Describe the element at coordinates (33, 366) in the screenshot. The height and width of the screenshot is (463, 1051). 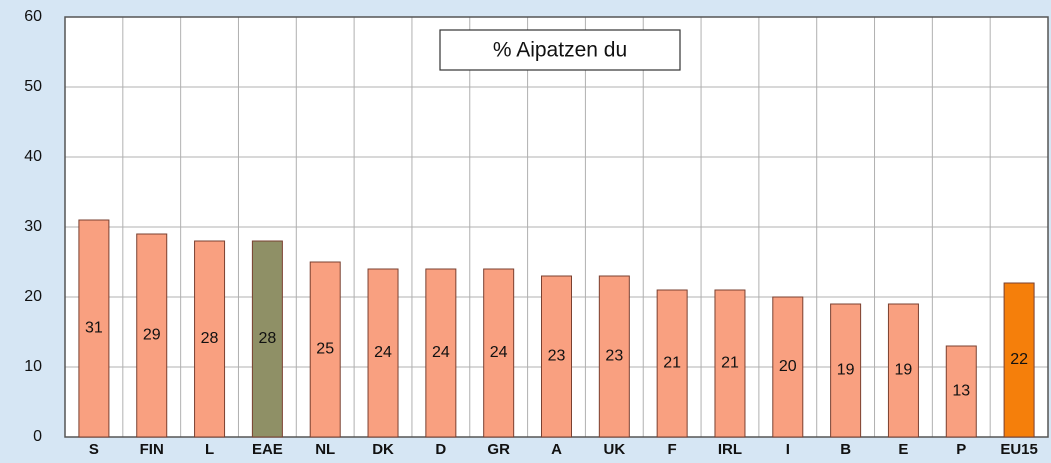
I see `y-tick-label: 10` at that location.